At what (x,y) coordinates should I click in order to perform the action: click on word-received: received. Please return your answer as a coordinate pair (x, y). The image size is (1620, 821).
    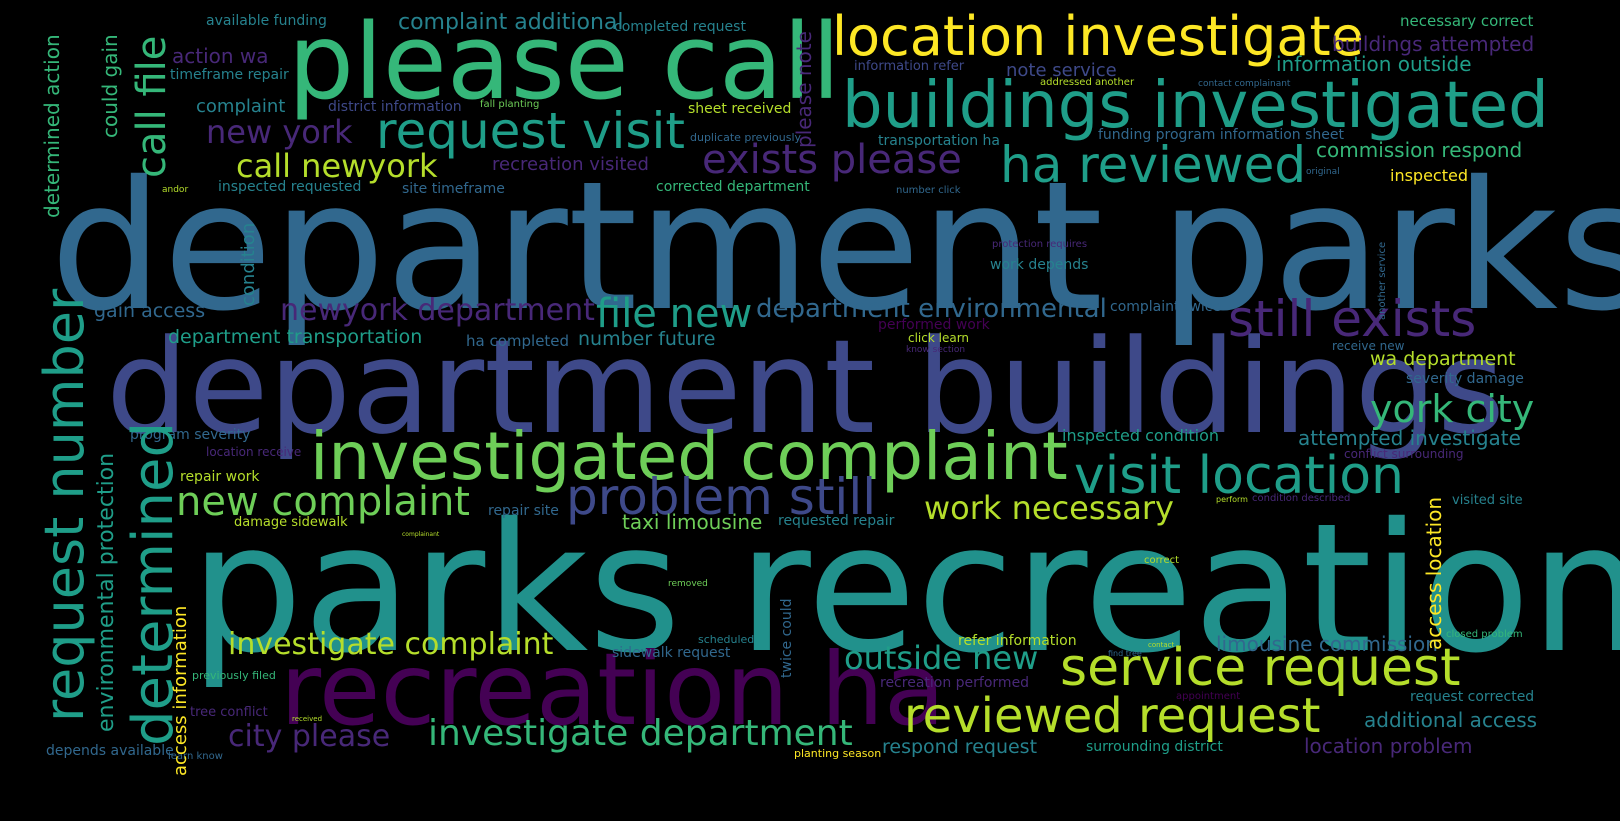
    Looking at the image, I should click on (307, 719).